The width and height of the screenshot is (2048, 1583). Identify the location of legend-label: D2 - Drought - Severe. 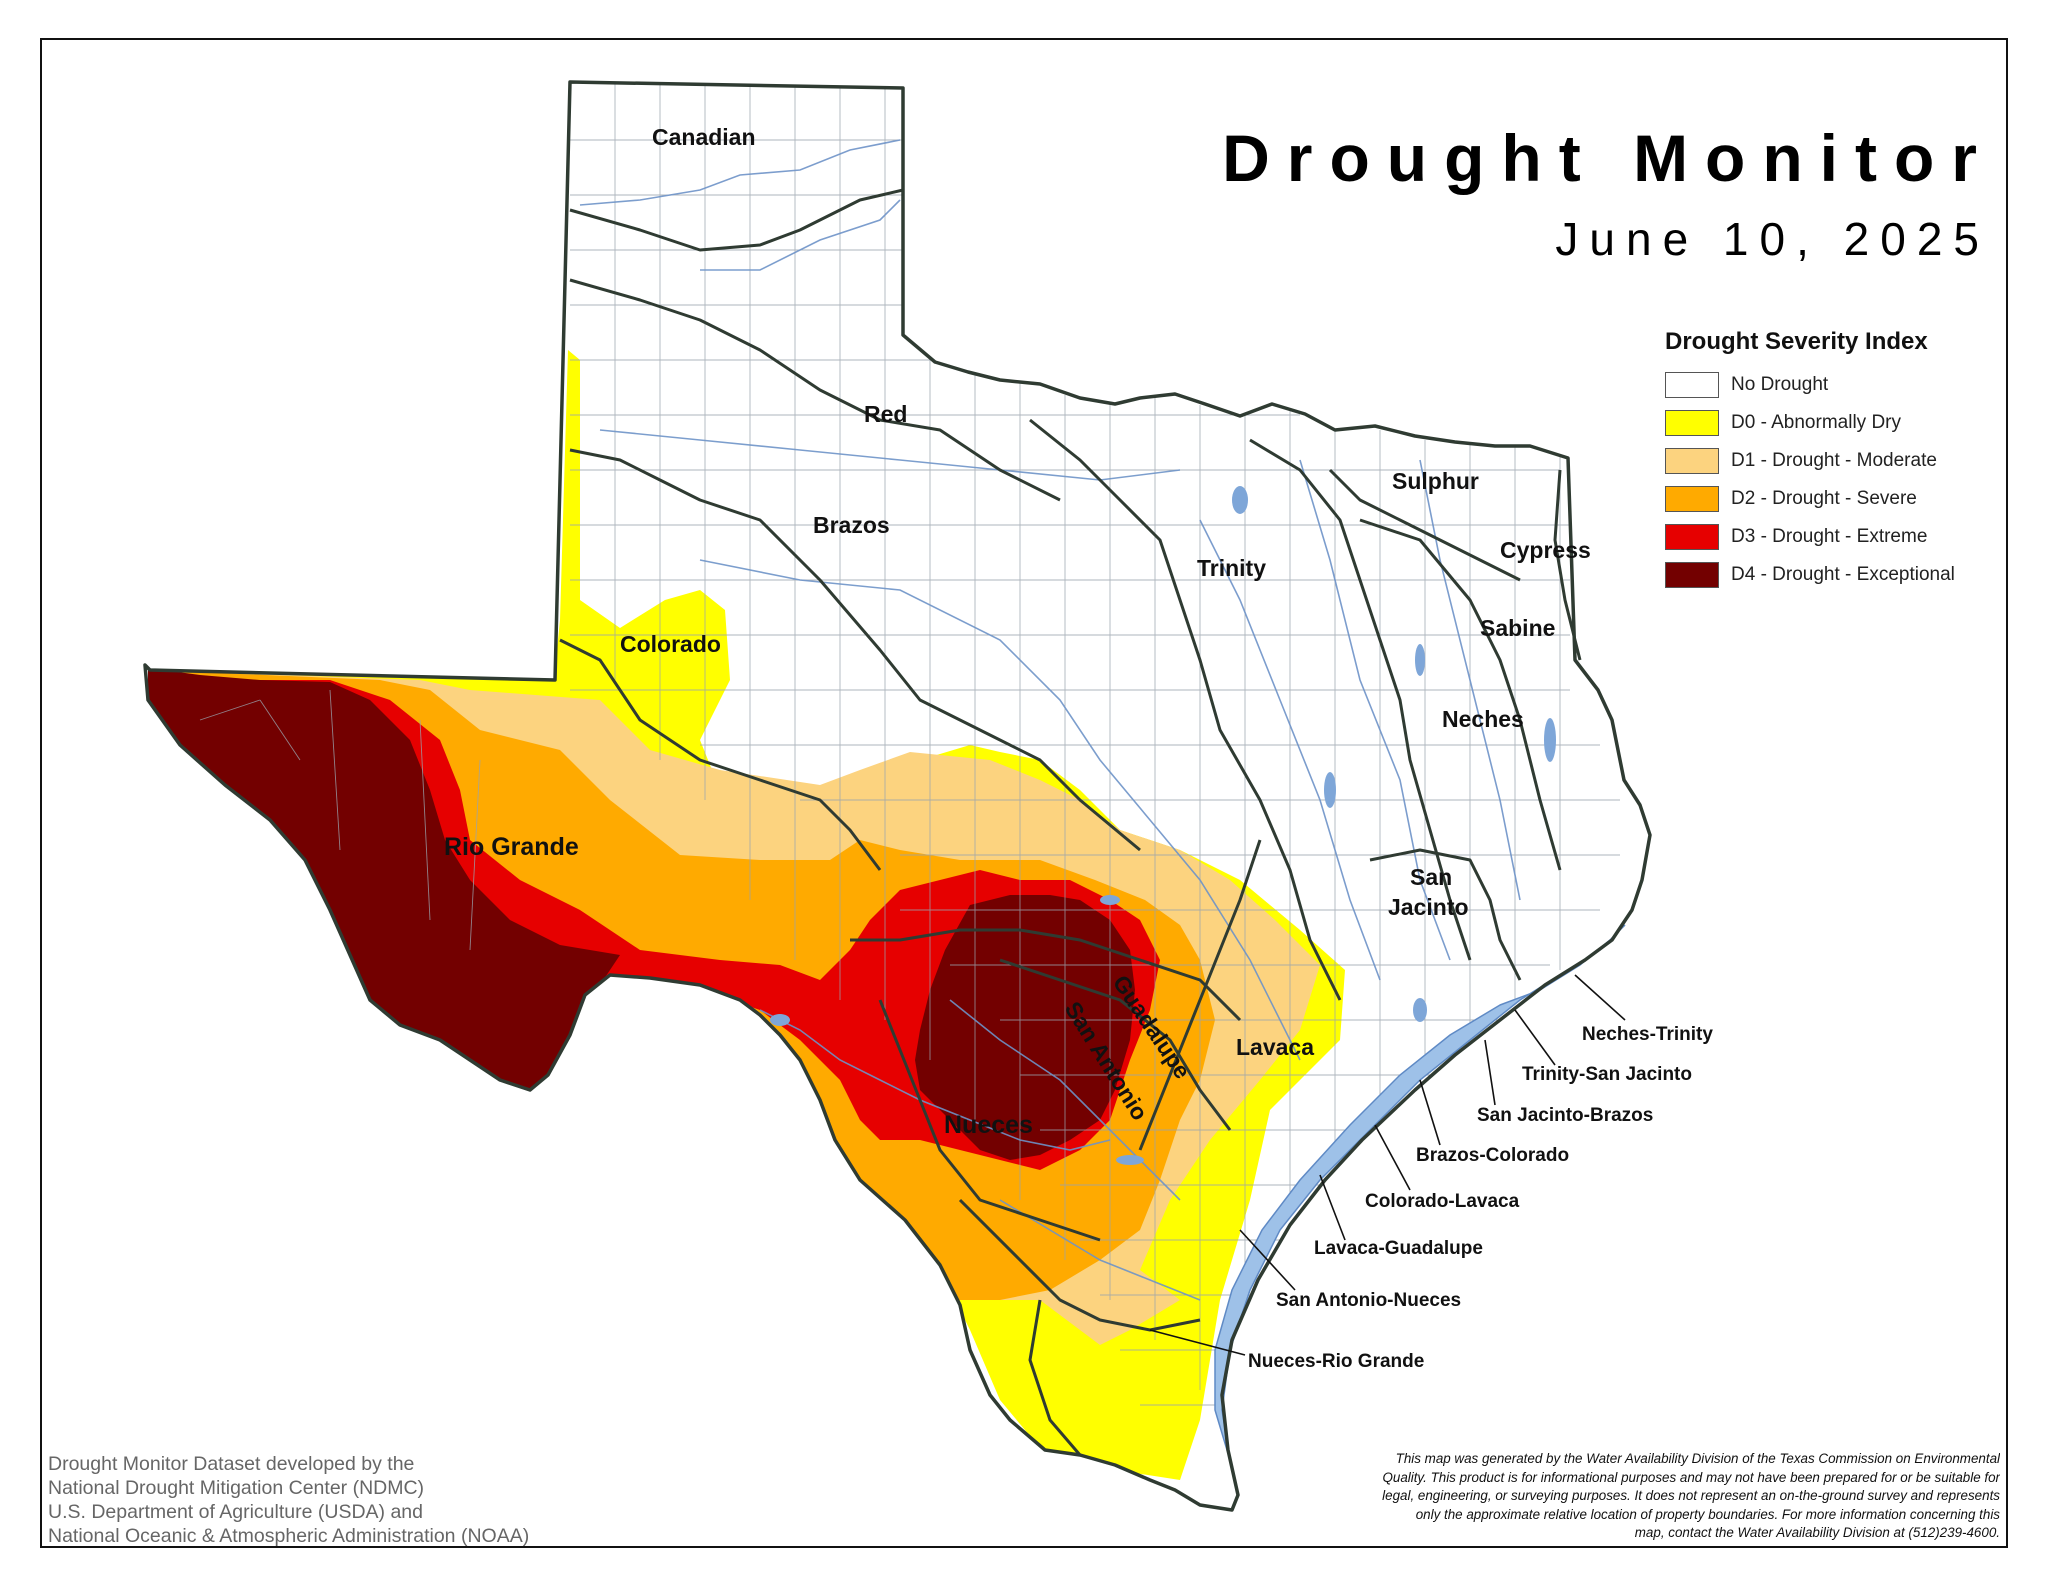
(1824, 498).